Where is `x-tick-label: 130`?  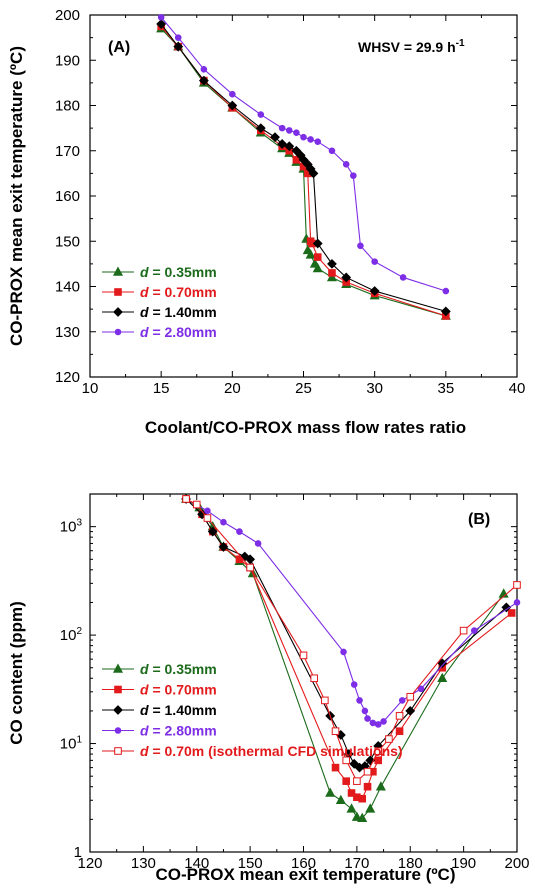
x-tick-label: 130 is located at coordinates (143, 863).